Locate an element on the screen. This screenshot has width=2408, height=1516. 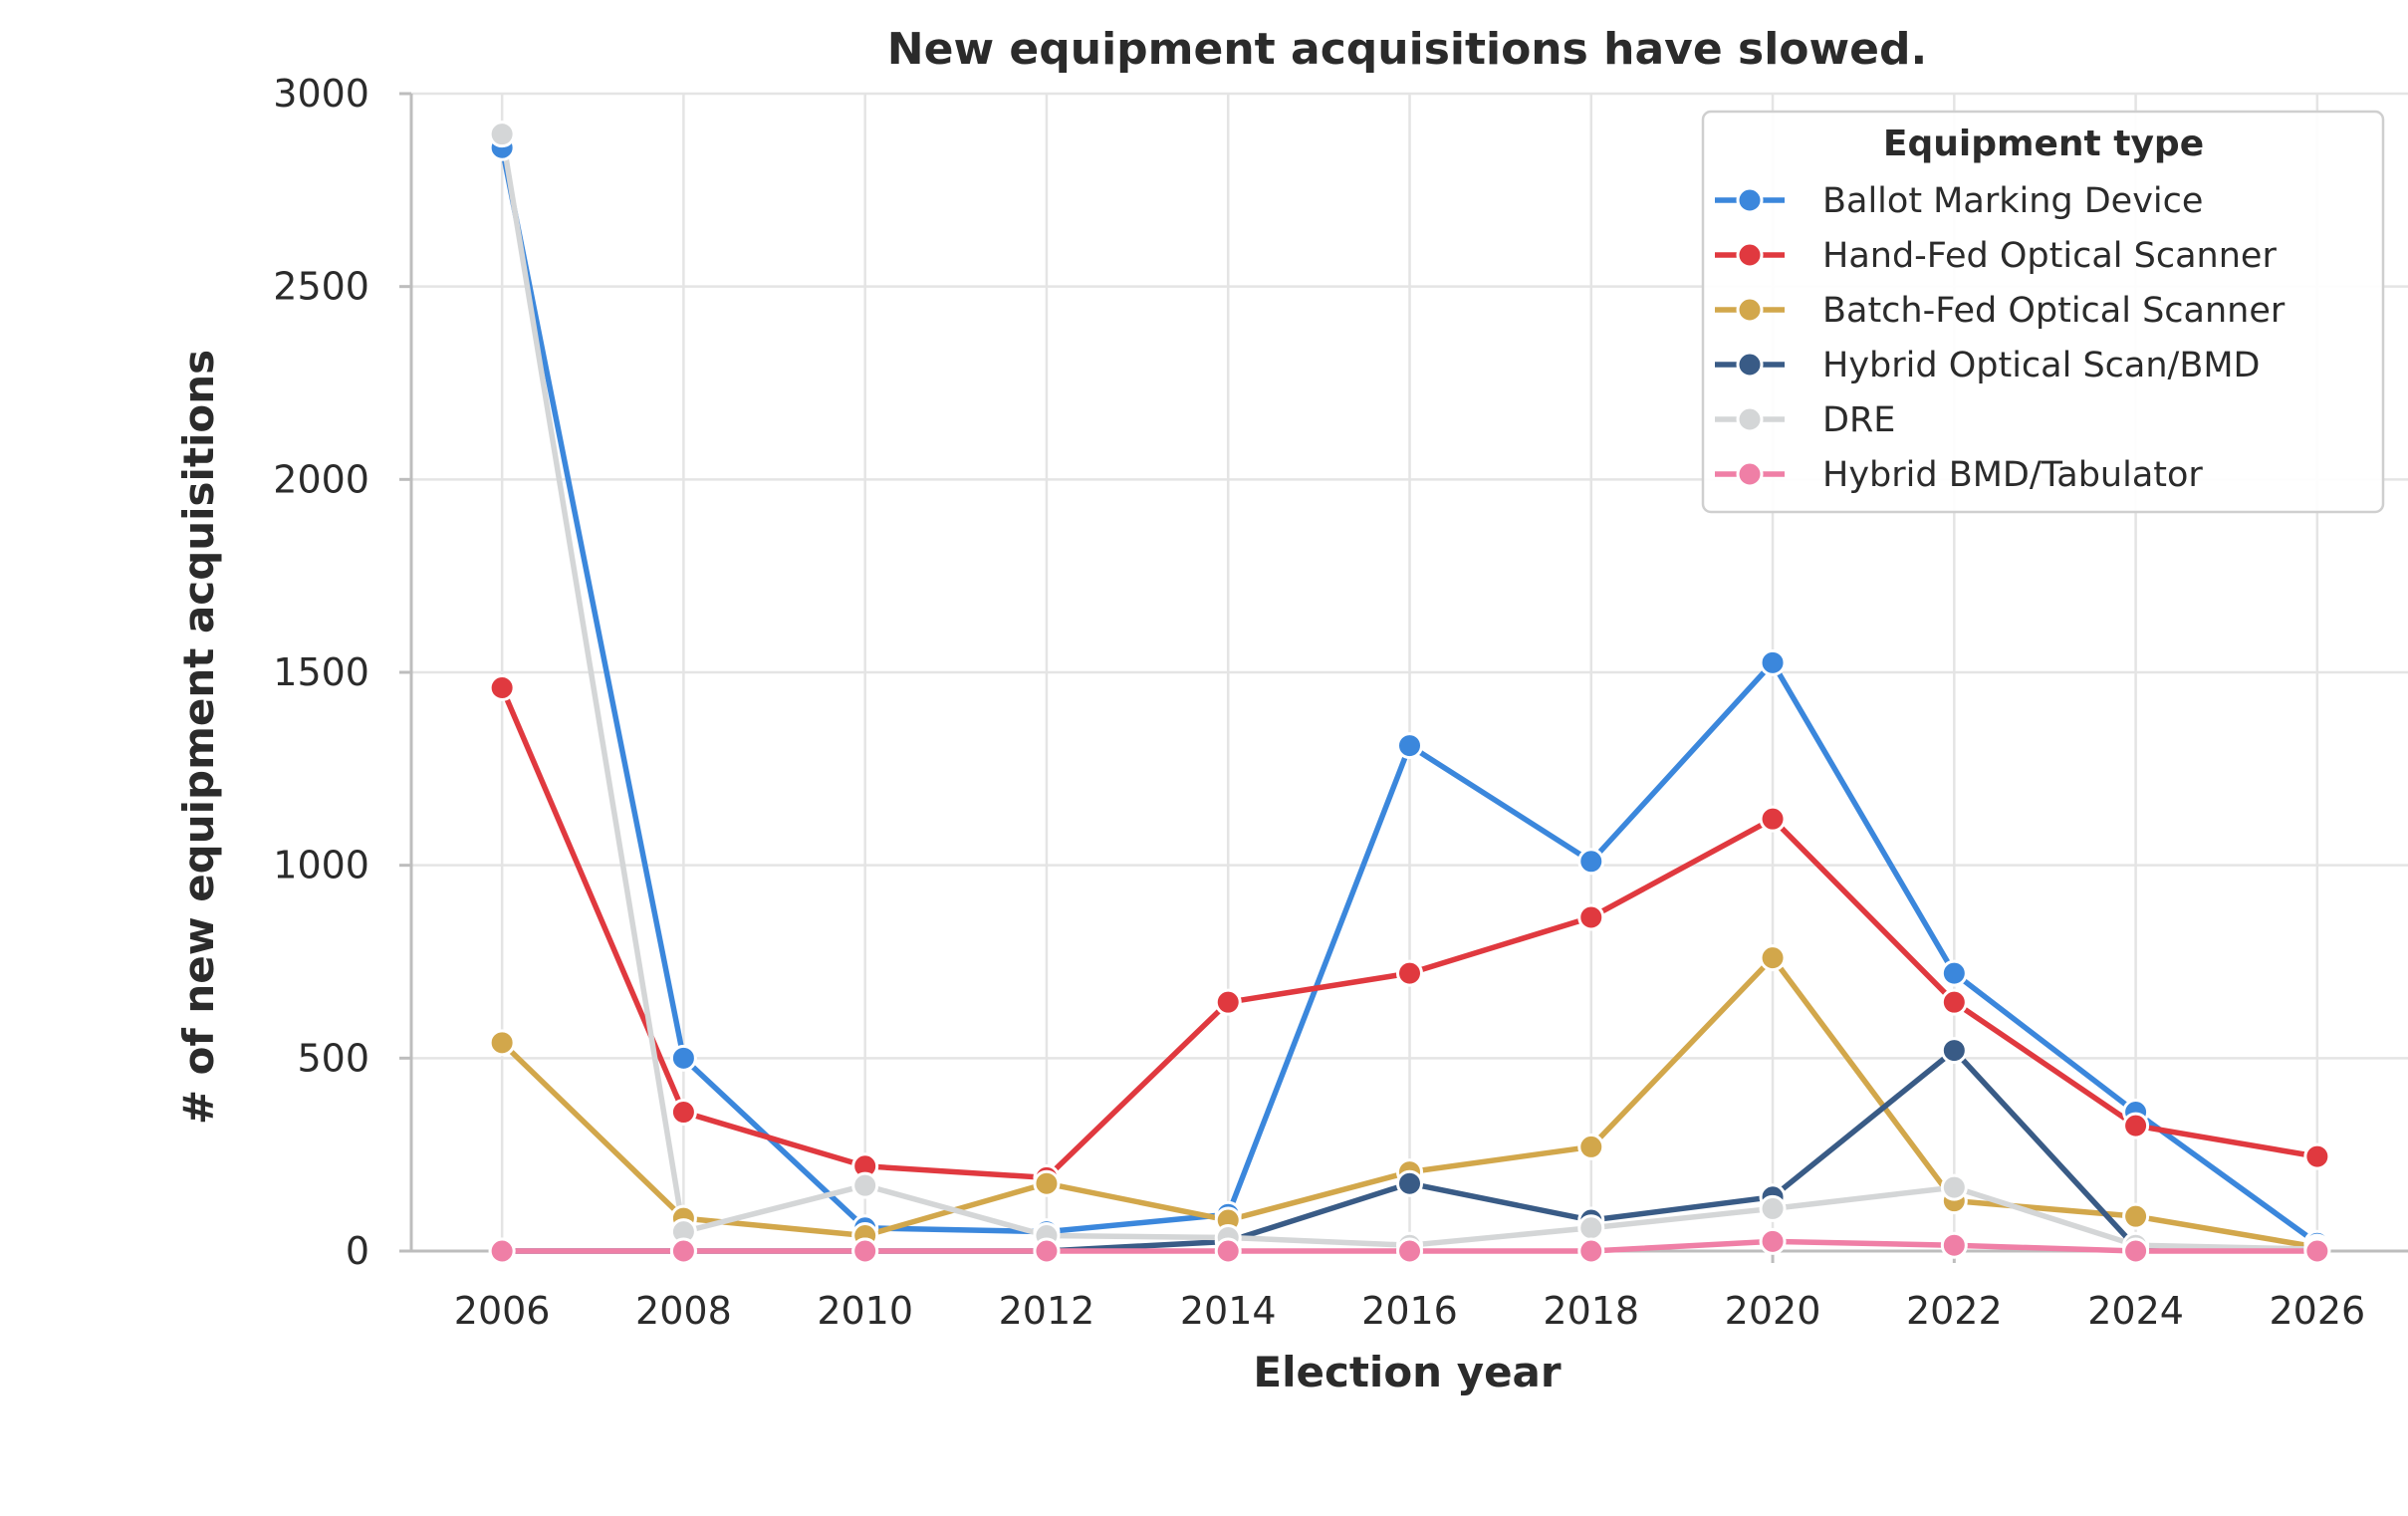
legend-box is located at coordinates (2043, 312).